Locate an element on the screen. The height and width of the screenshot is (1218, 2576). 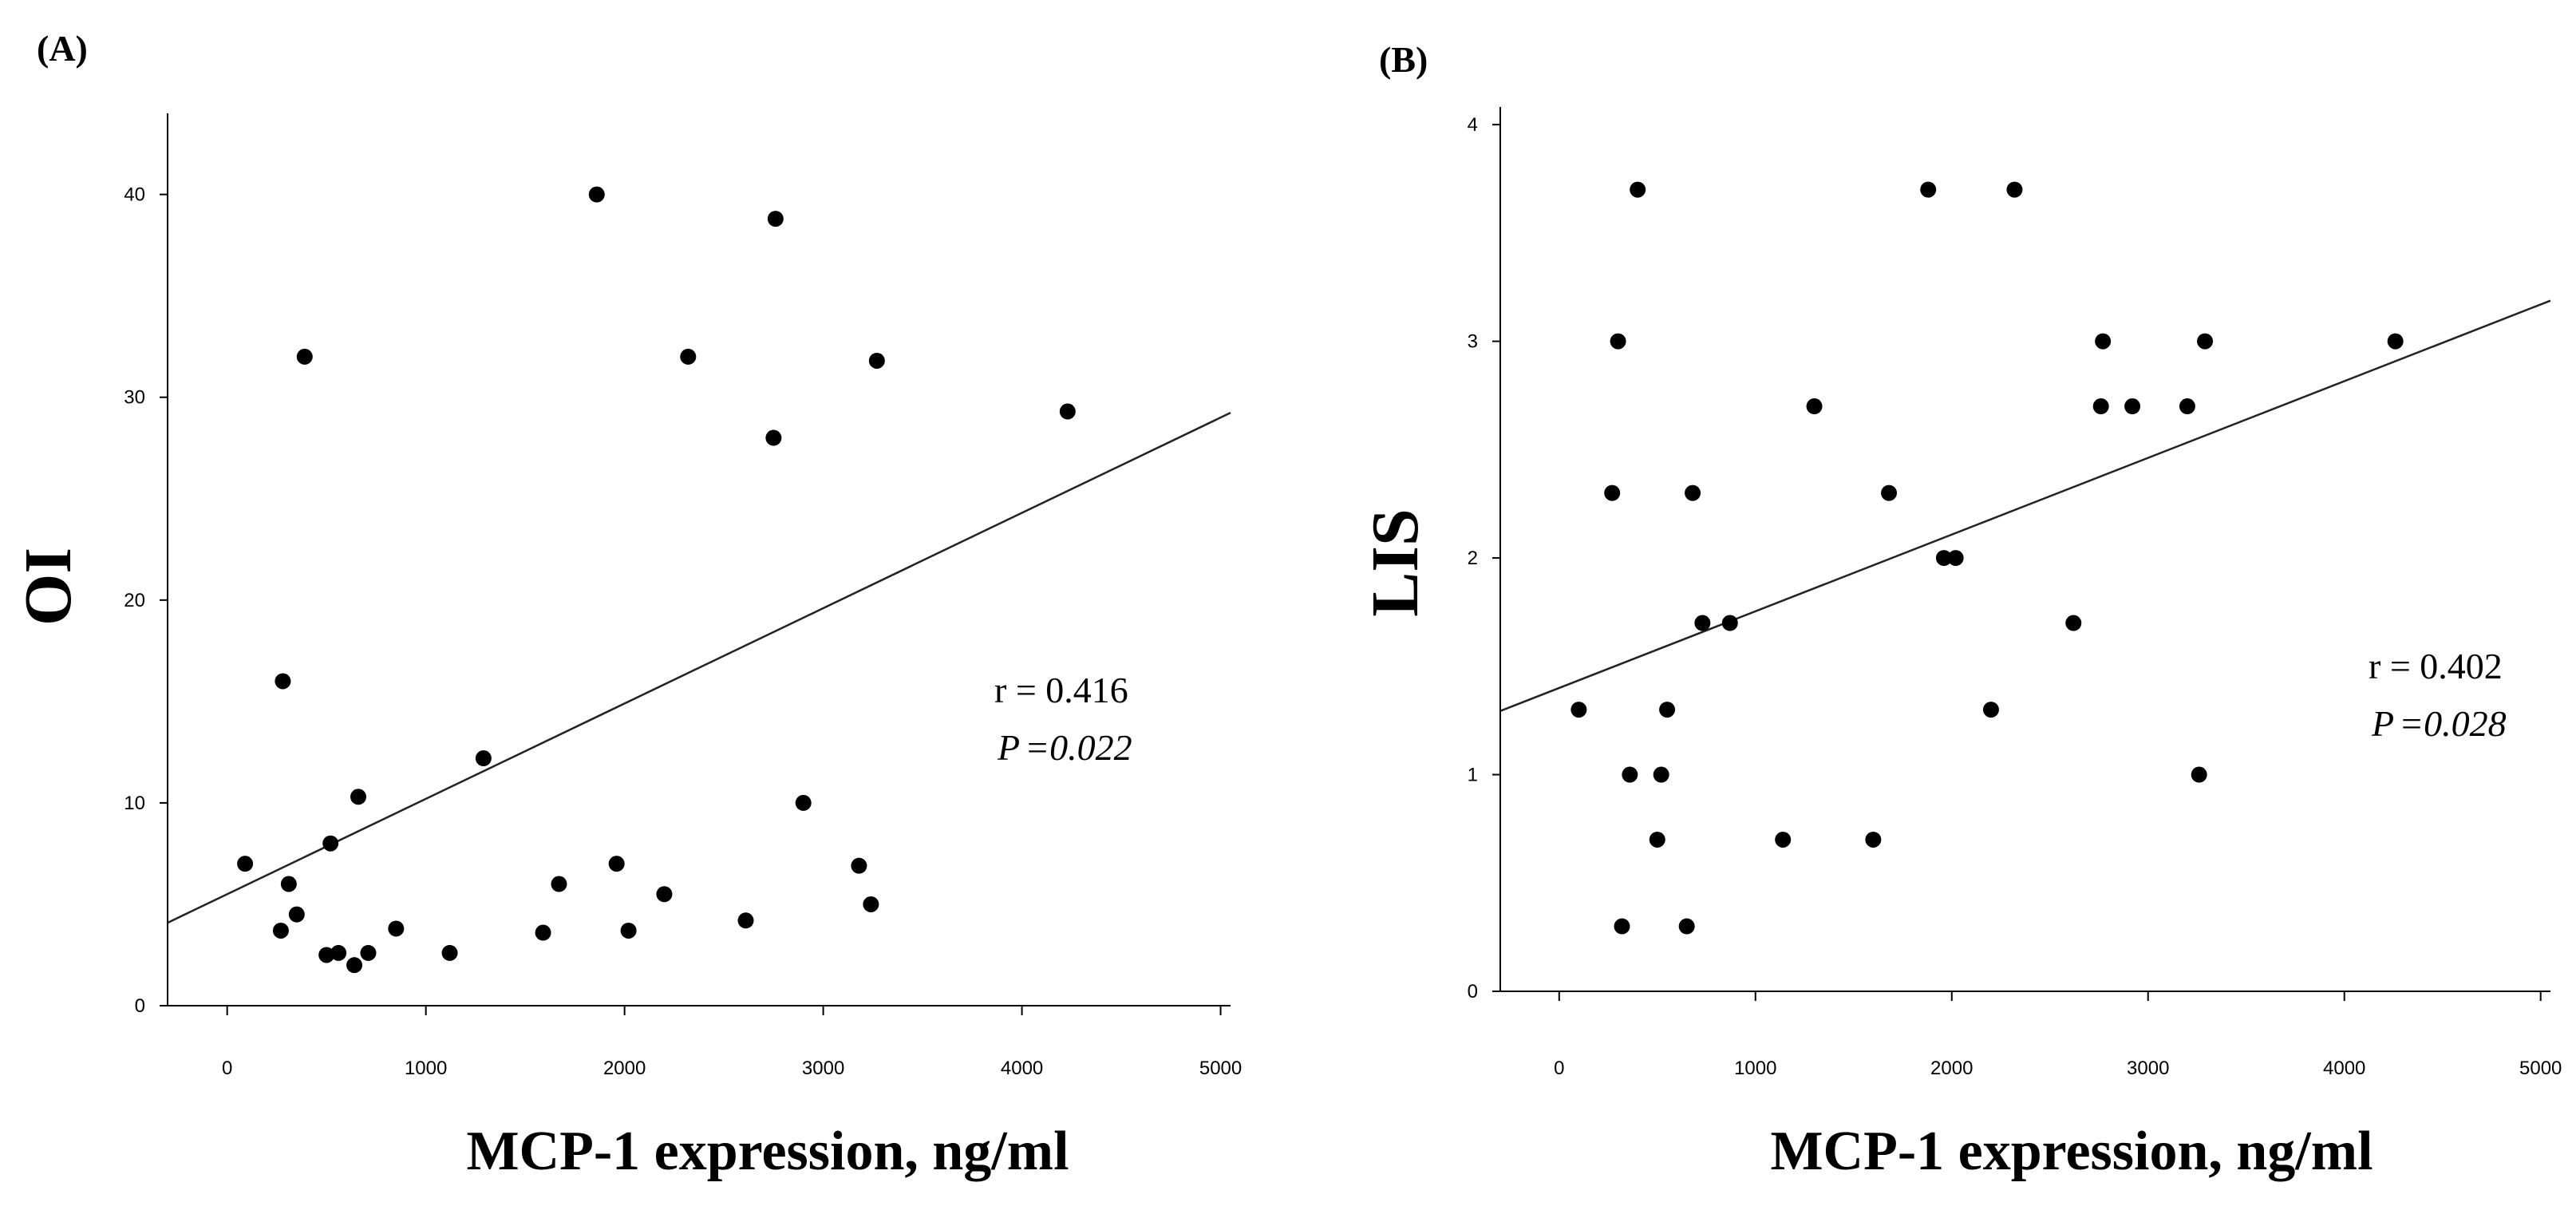
panel-a-x-tick-label: 5000 is located at coordinates (1220, 1068).